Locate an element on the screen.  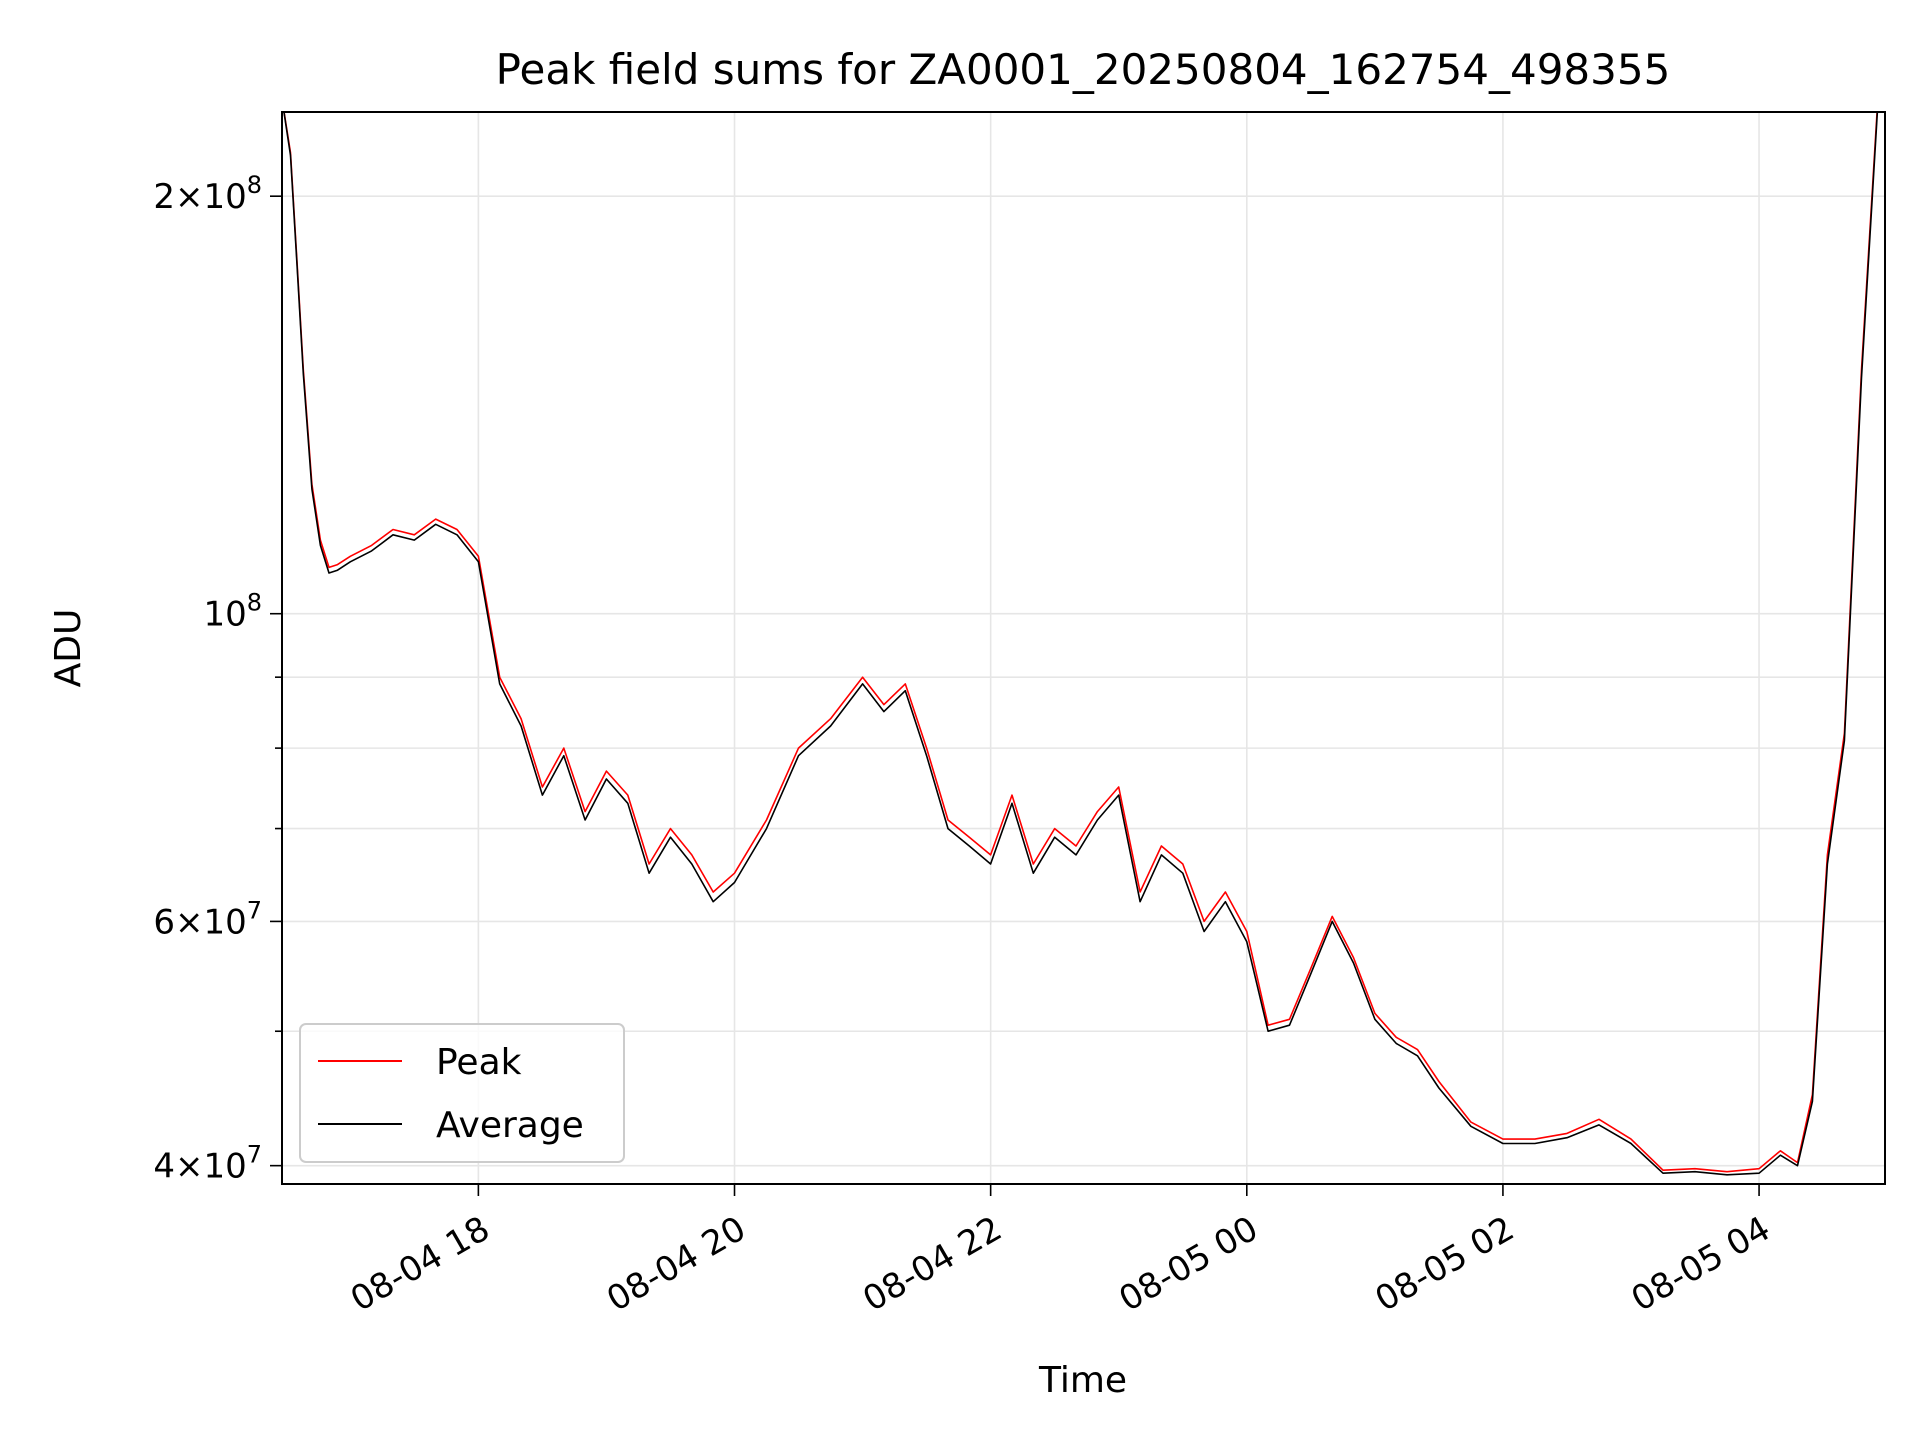
y-axis-ticks: 2×108 108 6×107 4×107 is located at coordinates (217, 679).